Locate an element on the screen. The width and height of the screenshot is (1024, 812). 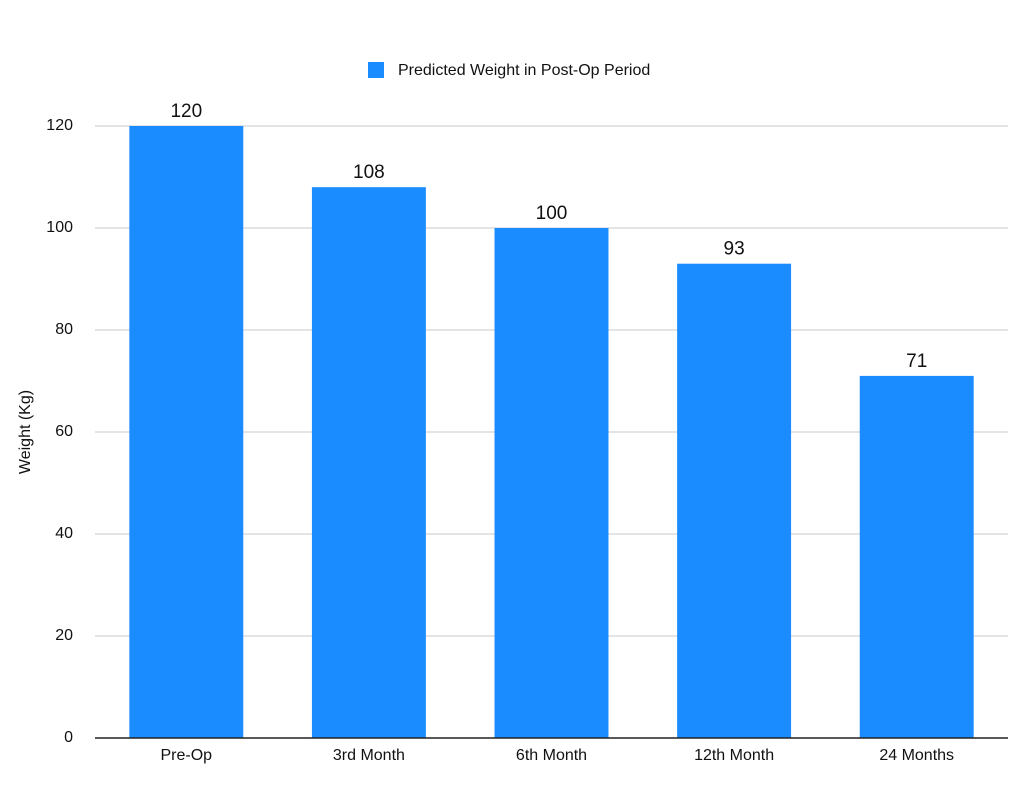
data-label: 108 is located at coordinates (369, 172).